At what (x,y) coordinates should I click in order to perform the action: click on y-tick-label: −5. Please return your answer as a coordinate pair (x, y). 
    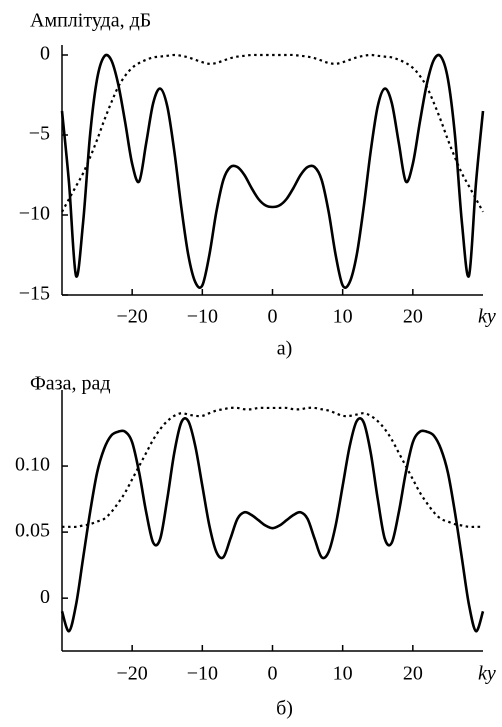
    Looking at the image, I should click on (39, 134).